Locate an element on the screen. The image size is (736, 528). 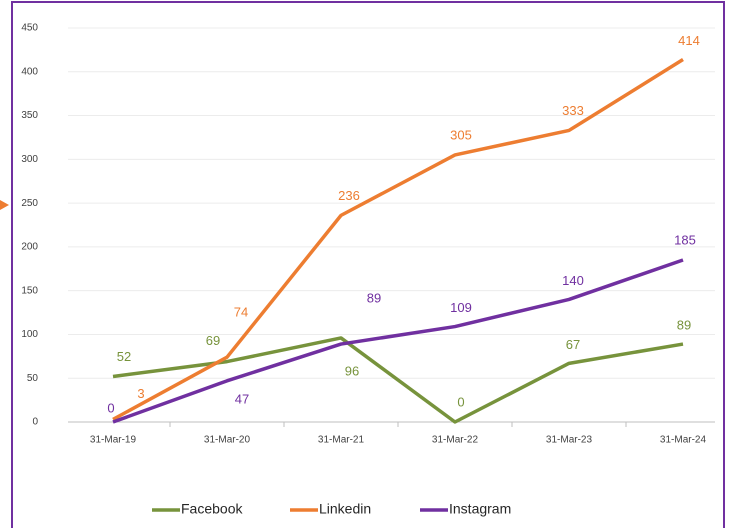
data-label: 185 is located at coordinates (685, 239).